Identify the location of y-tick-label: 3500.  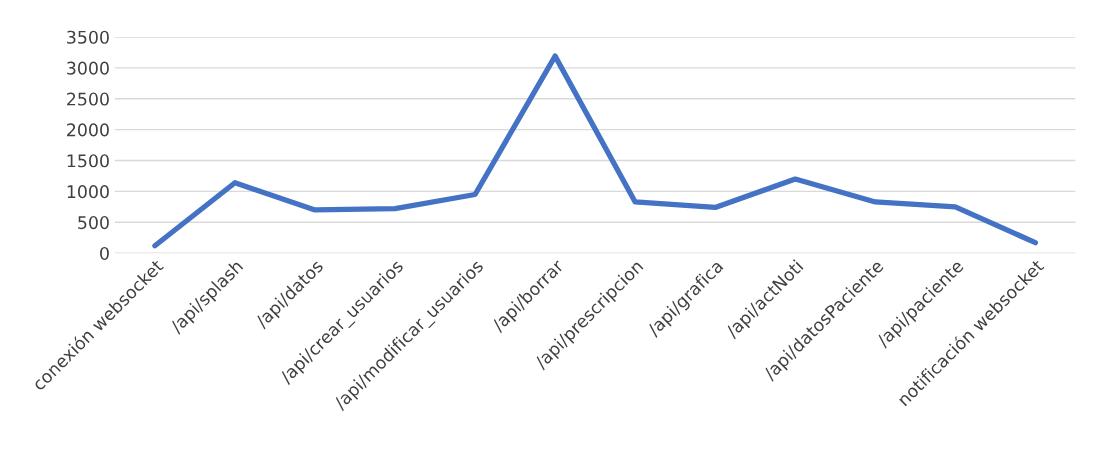
(88, 37).